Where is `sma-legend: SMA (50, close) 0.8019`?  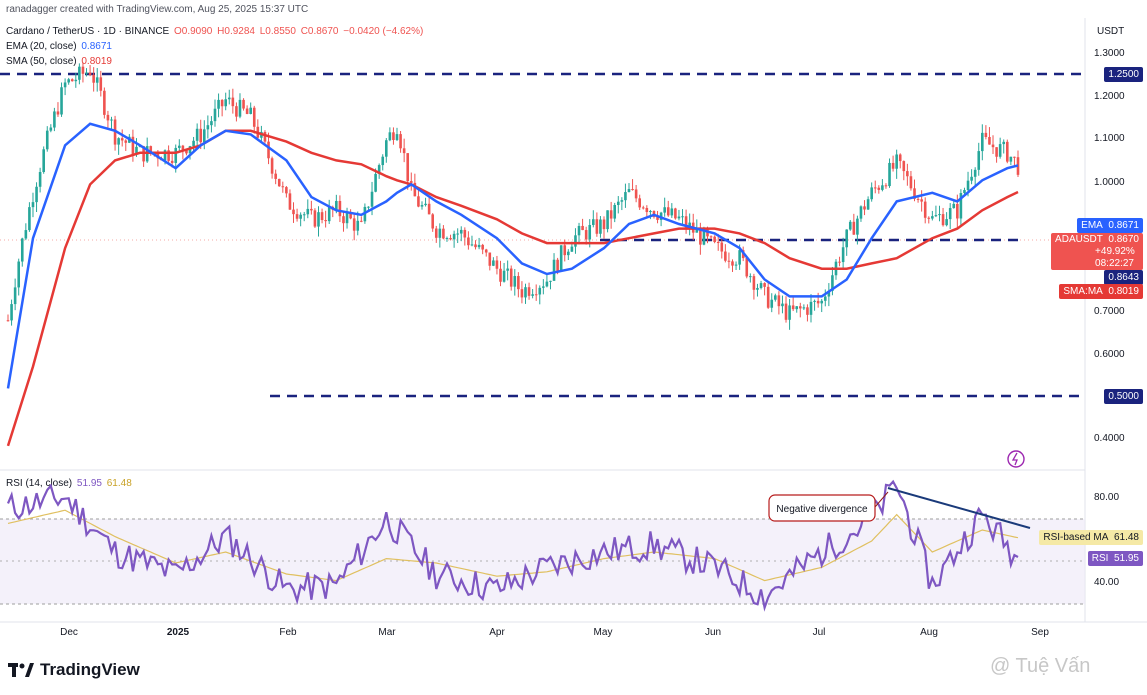 sma-legend: SMA (50, close) 0.8019 is located at coordinates (60, 61).